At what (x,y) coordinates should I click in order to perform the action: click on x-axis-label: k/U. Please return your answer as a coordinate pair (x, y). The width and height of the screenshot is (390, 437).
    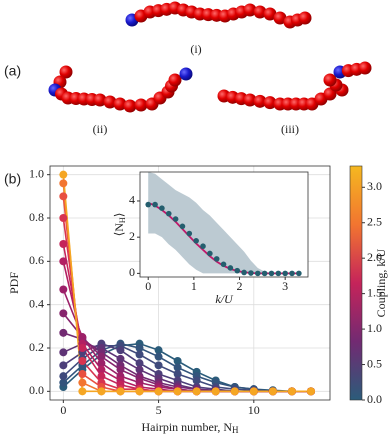
    Looking at the image, I should click on (224, 299).